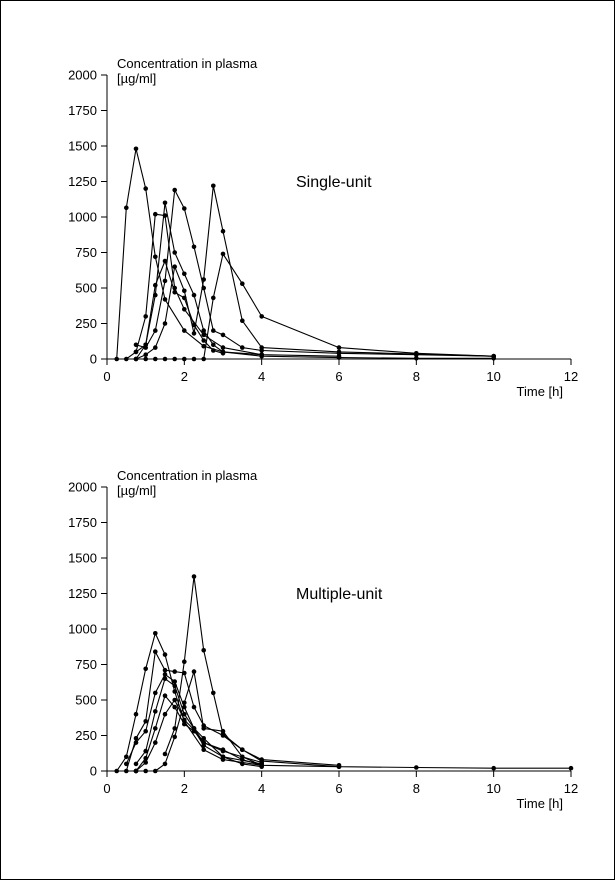 The height and width of the screenshot is (881, 615). I want to click on y-tick-label: 0, so click(93, 359).